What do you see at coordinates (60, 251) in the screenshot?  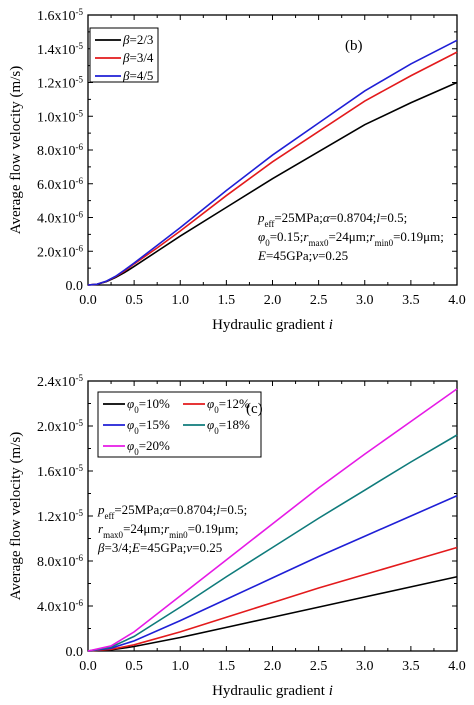 I see `y-tick-label: 2.0x10⁻⁶` at bounding box center [60, 251].